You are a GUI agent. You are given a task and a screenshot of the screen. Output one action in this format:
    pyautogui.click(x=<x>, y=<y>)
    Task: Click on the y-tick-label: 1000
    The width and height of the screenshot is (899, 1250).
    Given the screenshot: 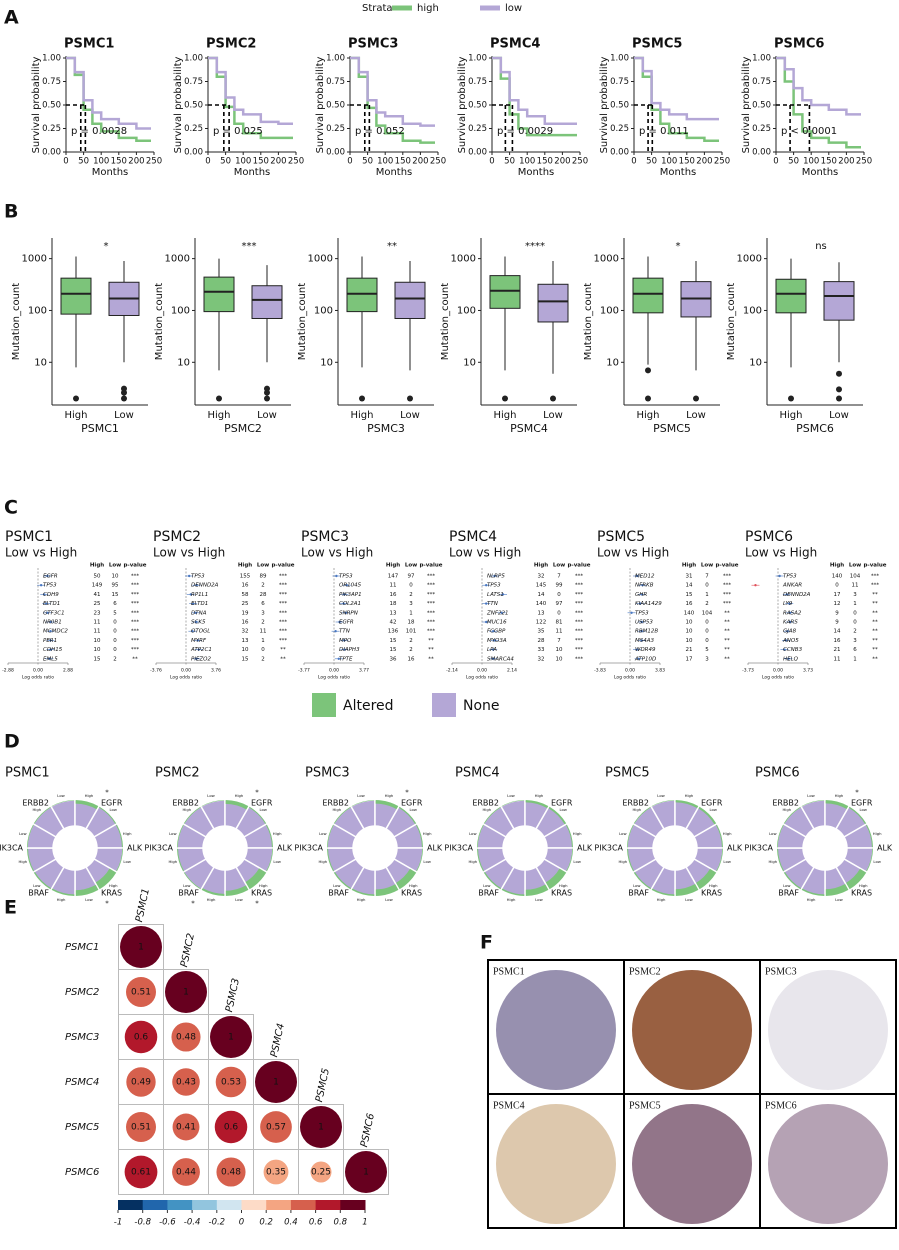 What is the action you would take?
    pyautogui.click(x=177, y=259)
    